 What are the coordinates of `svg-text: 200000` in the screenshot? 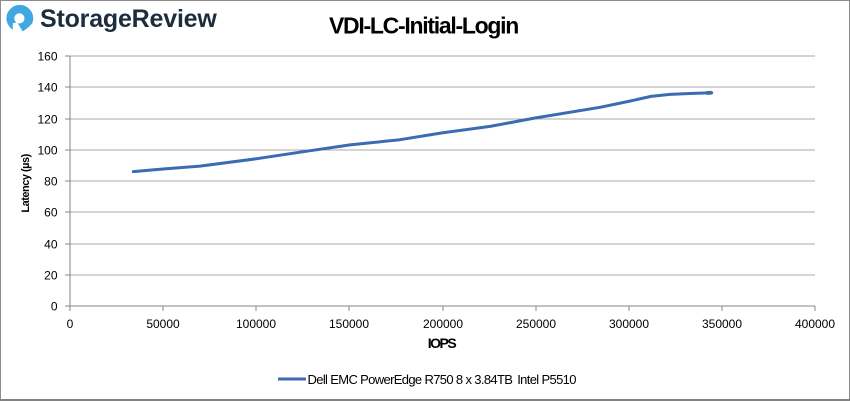 It's located at (443, 324).